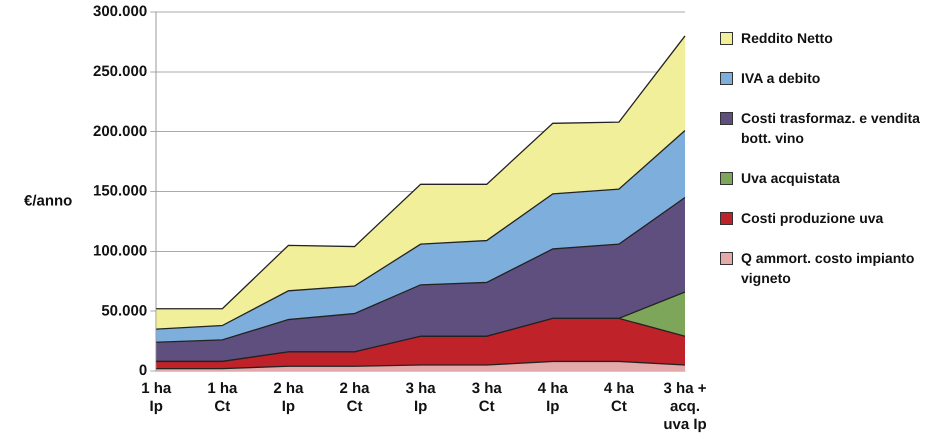  I want to click on x-tick-label: 2 ha Ct, so click(355, 398).